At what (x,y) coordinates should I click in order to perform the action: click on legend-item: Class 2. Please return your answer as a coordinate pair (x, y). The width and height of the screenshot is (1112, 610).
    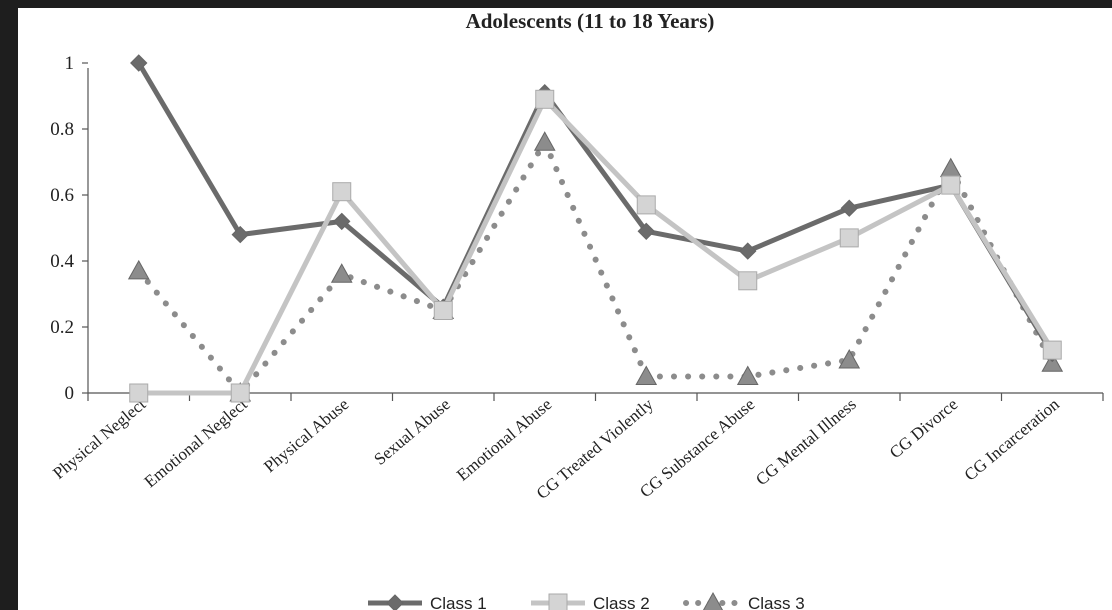
    Looking at the image, I should click on (590, 601).